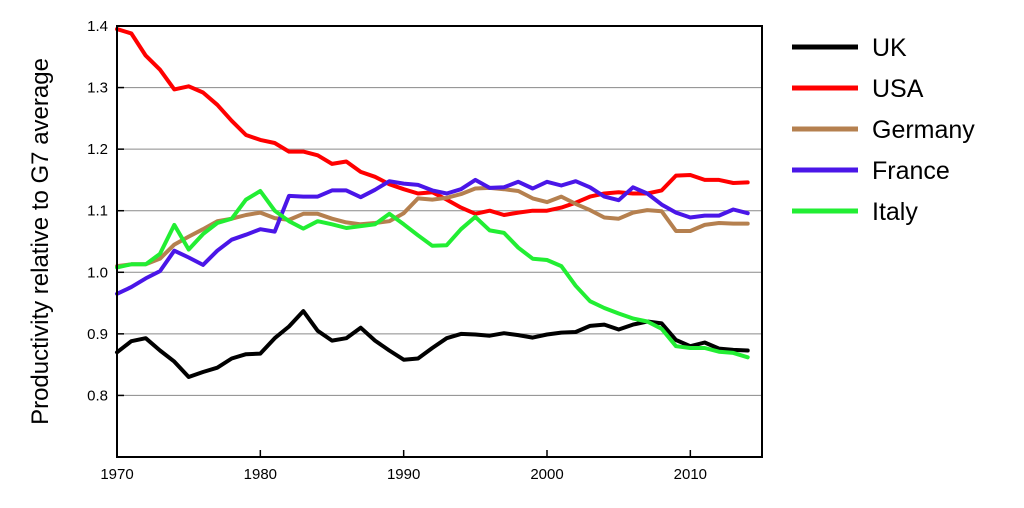 The image size is (1024, 508). What do you see at coordinates (546, 474) in the screenshot?
I see `x-tick-label: 2000` at bounding box center [546, 474].